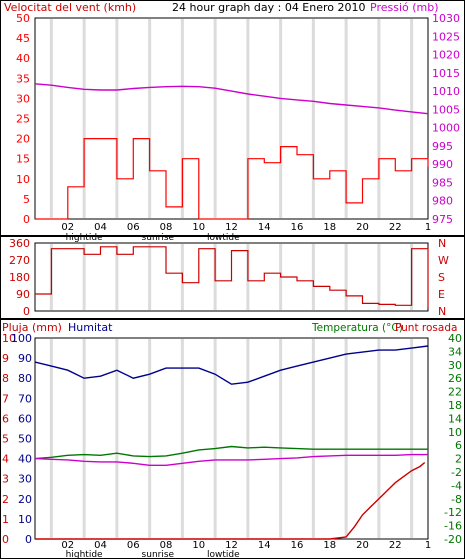  I want to click on humidity-tick-label: 40, so click(25, 459).